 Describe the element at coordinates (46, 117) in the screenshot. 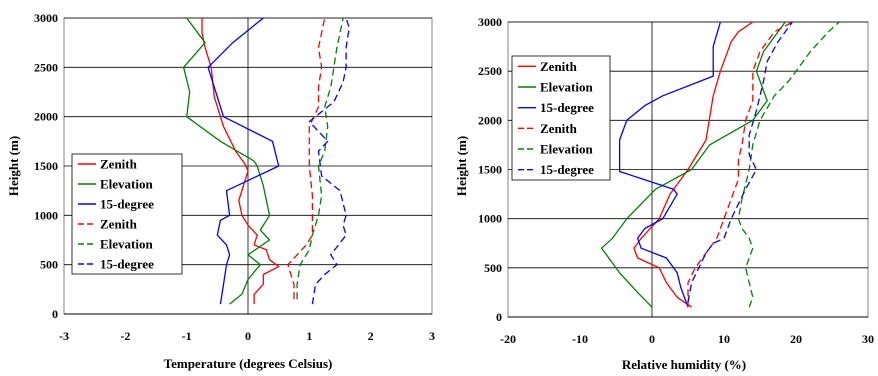

I see `temp-y-tick-label: 2000` at that location.